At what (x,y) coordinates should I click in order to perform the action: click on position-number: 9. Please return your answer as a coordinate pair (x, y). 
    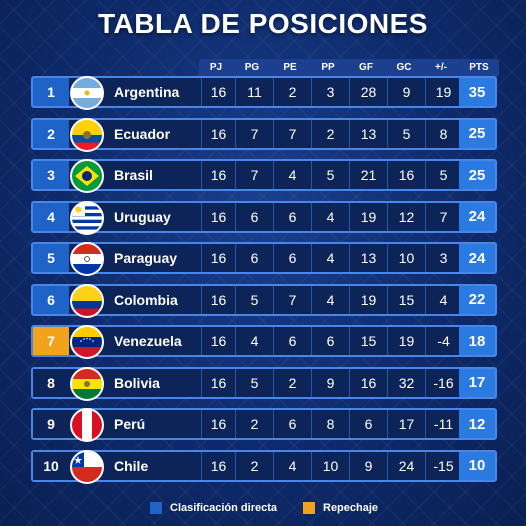
    Looking at the image, I should click on (51, 424).